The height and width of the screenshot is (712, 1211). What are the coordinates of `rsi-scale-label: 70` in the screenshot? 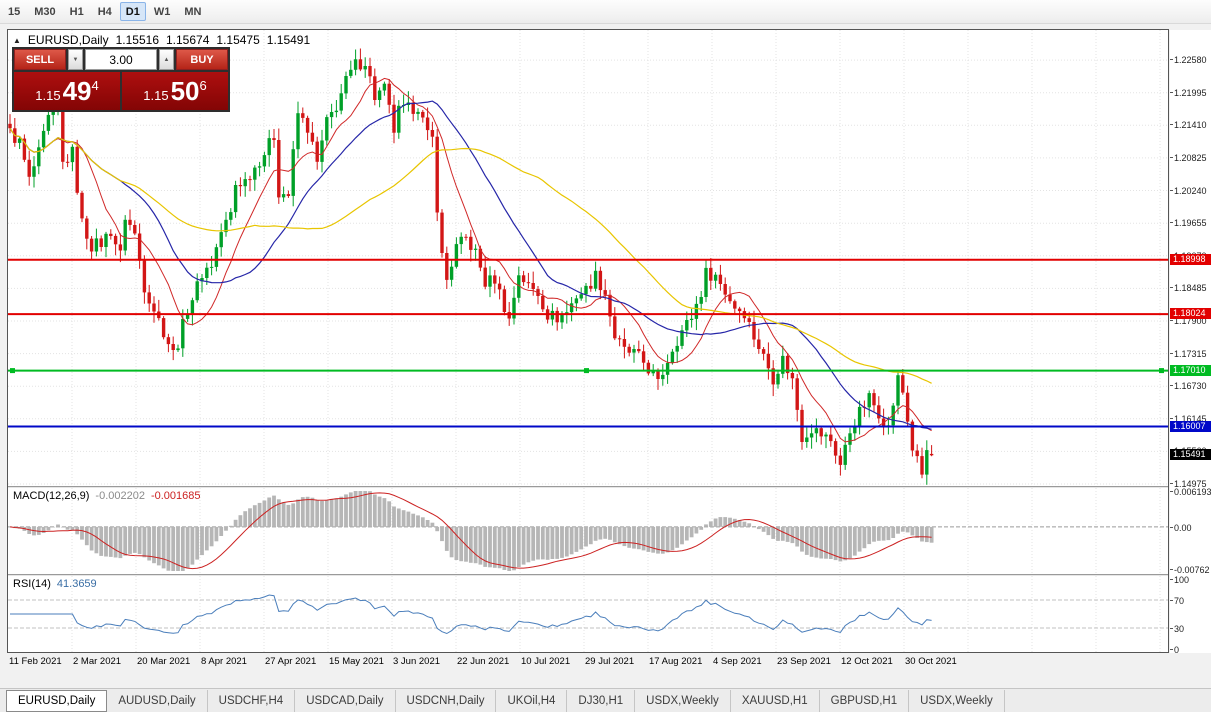 It's located at (1177, 601).